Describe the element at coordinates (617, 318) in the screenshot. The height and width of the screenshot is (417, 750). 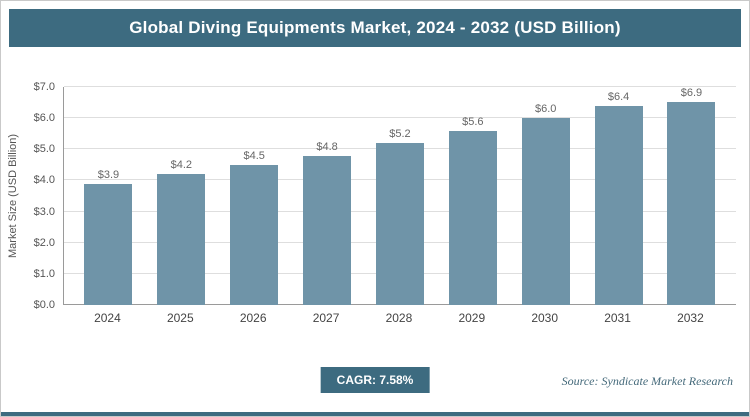
I see `x-tick-label: 2031` at that location.